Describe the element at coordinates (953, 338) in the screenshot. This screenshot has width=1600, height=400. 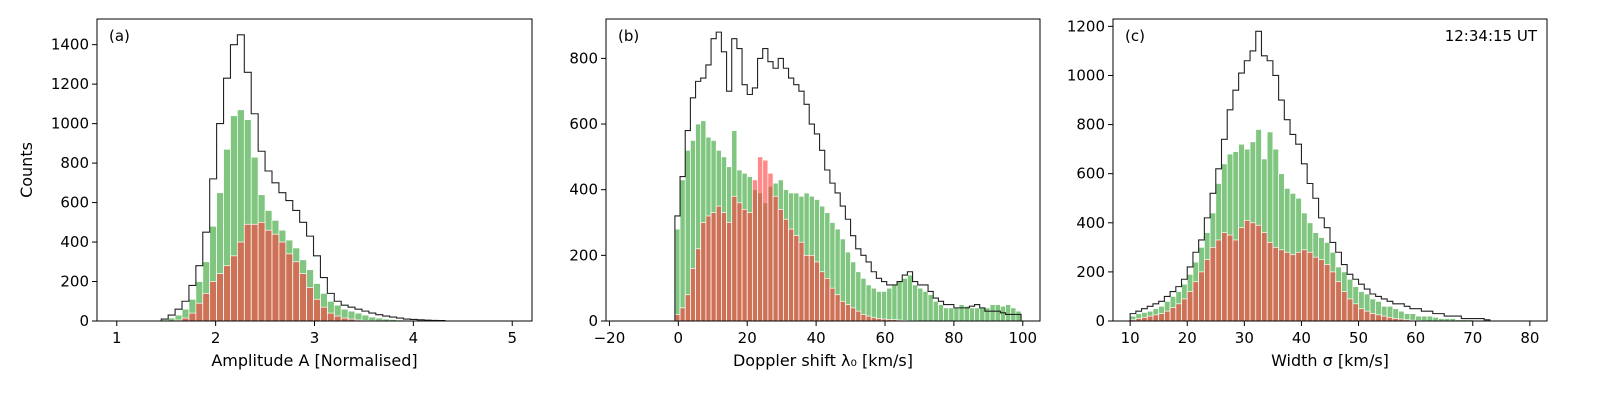
I see `x-tick-label: 80` at that location.